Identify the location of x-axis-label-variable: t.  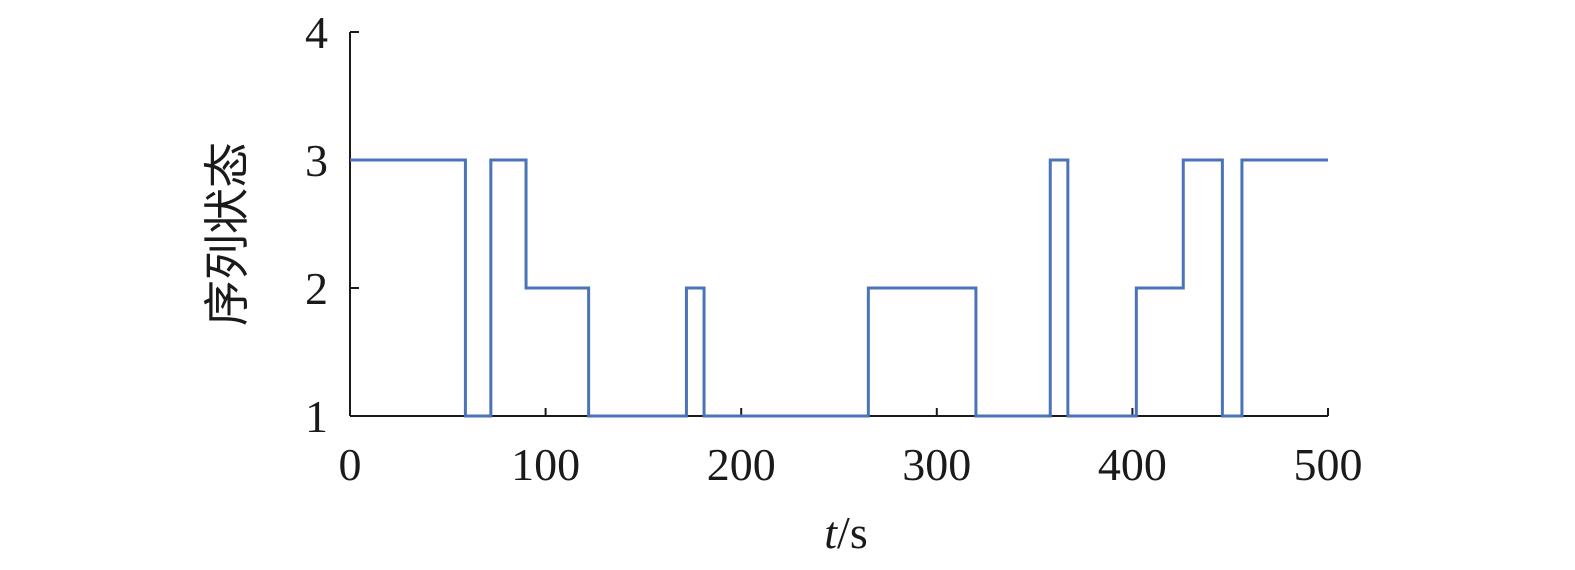
(831, 532).